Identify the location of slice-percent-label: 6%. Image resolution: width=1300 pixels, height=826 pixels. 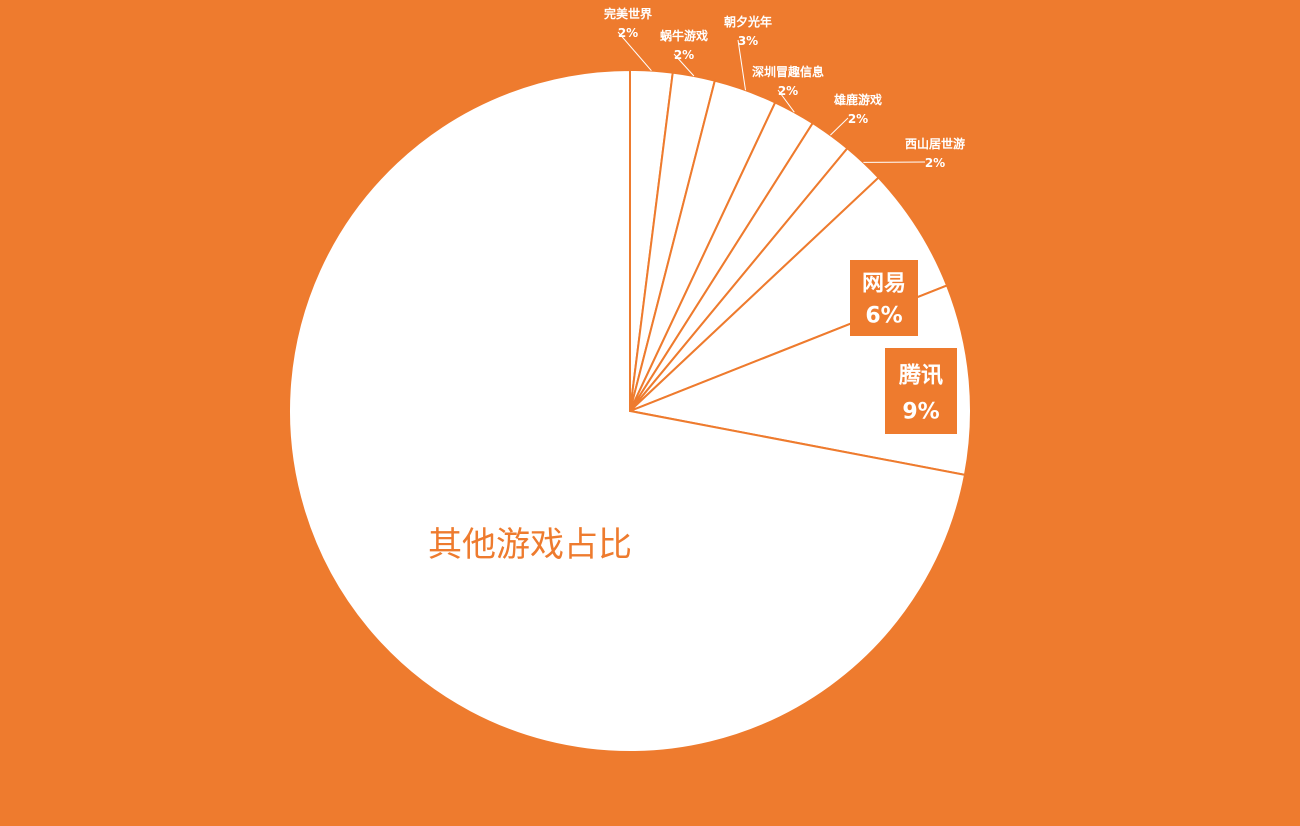
(883, 315).